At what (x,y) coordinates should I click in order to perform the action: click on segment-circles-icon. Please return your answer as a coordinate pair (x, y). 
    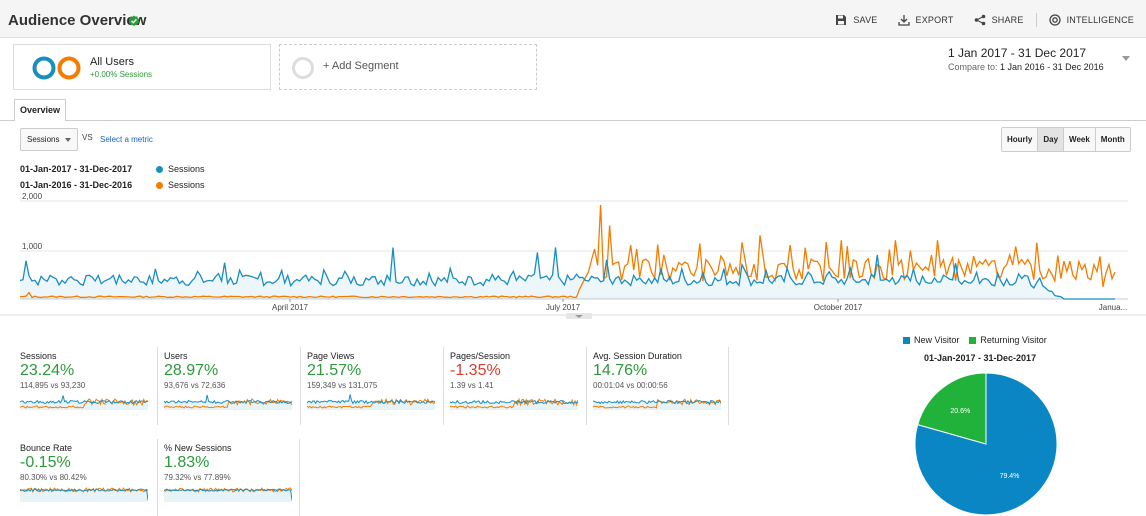
    Looking at the image, I should click on (56, 68).